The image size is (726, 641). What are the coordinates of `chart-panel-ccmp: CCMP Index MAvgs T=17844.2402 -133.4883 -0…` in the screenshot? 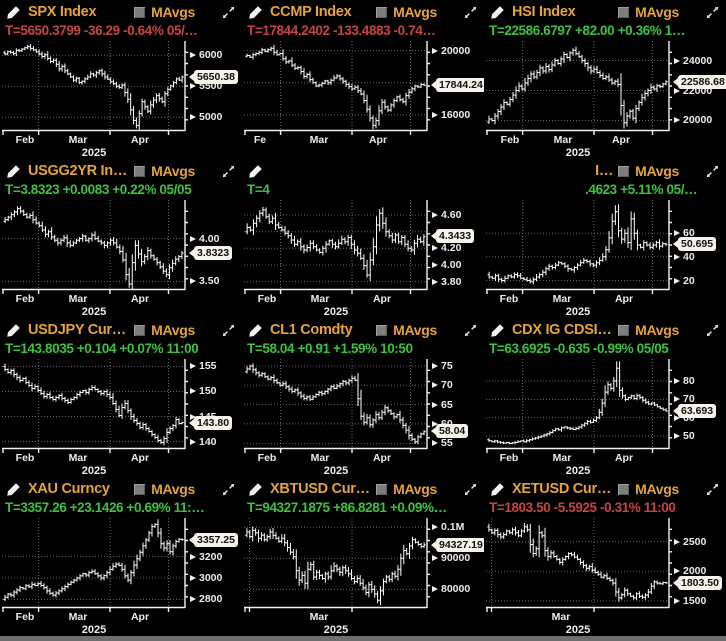 It's located at (363, 79).